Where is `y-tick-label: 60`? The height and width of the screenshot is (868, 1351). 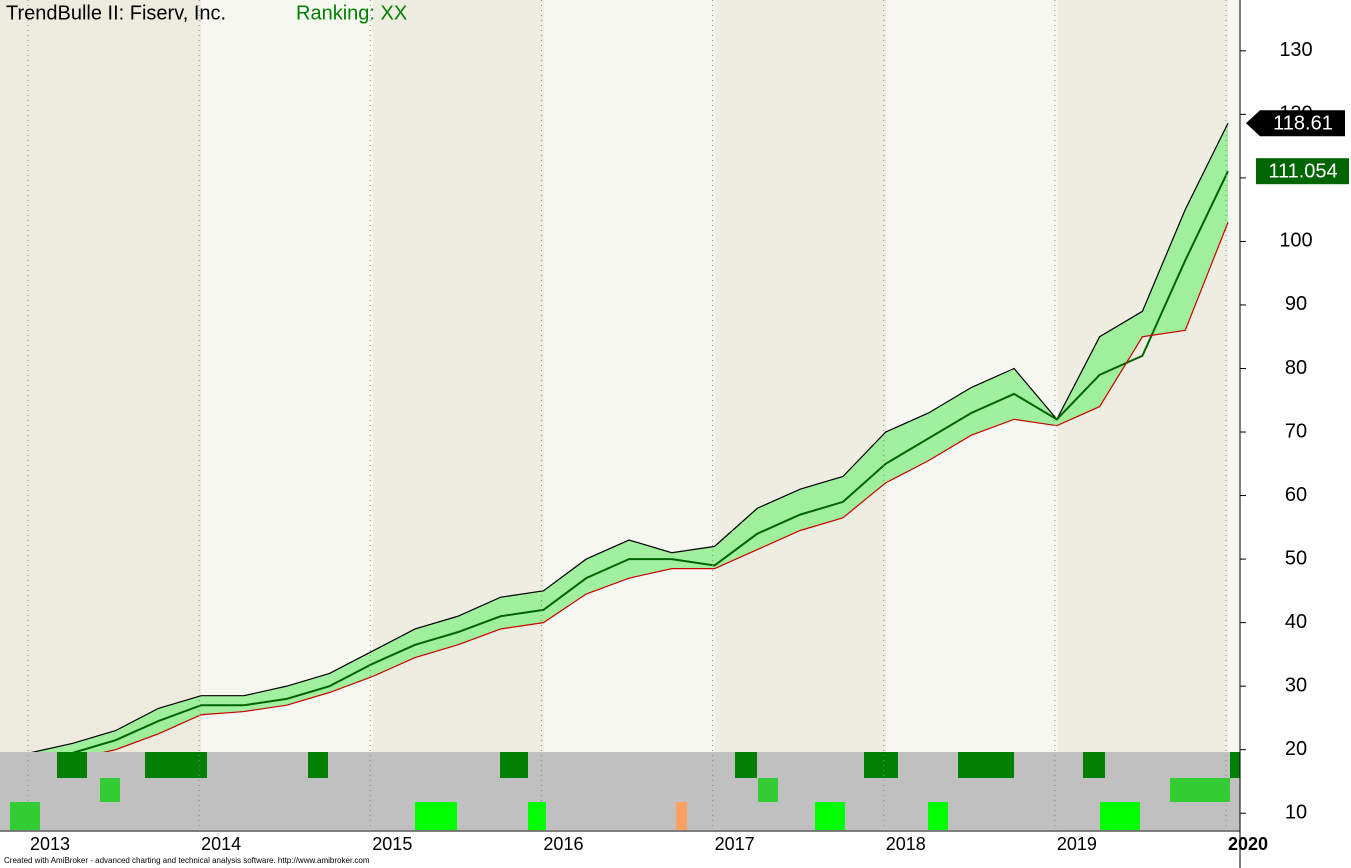 y-tick-label: 60 is located at coordinates (1296, 495).